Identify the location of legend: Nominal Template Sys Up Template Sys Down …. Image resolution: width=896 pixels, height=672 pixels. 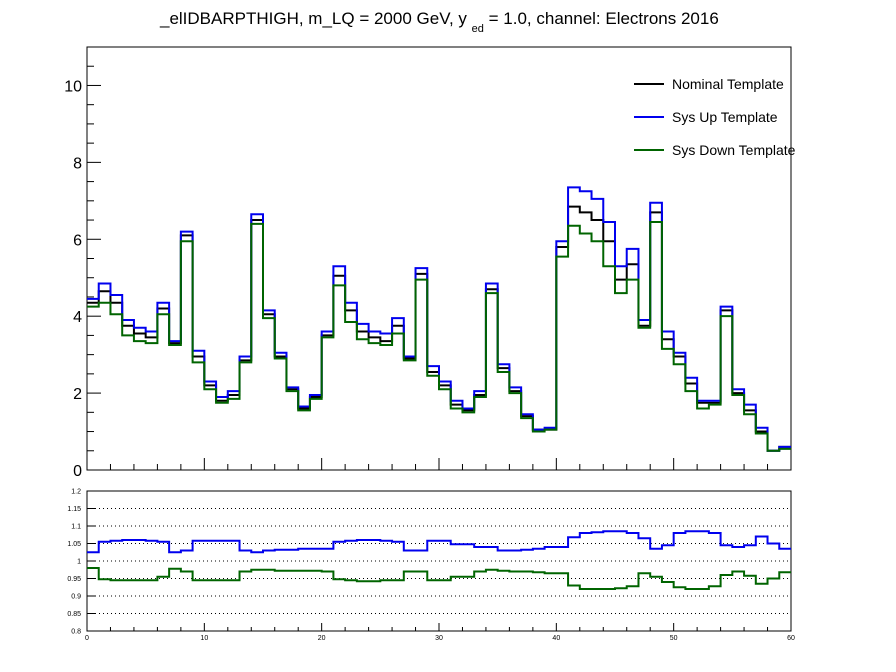
(715, 117).